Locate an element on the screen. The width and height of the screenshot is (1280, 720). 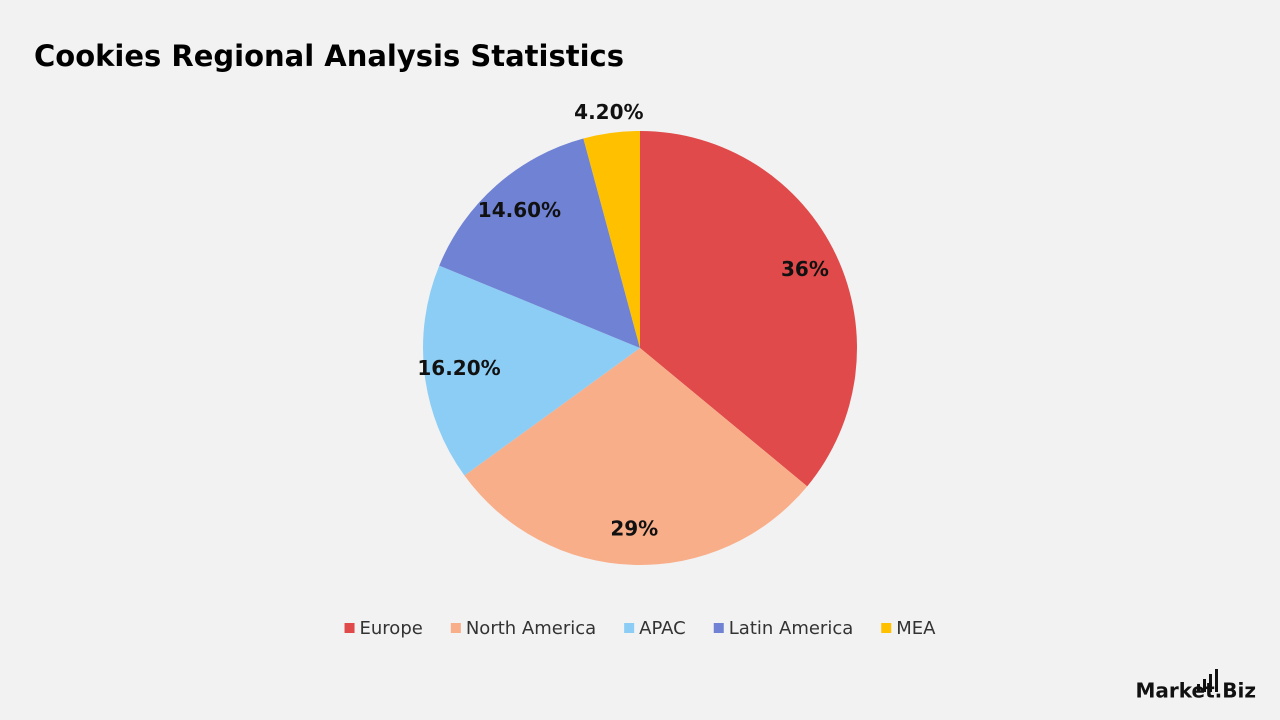
value-label: 16.20% is located at coordinates (458, 368).